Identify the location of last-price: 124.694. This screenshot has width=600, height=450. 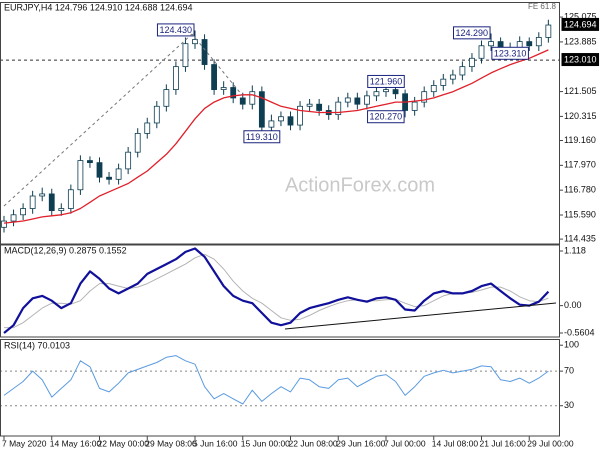
(580, 24).